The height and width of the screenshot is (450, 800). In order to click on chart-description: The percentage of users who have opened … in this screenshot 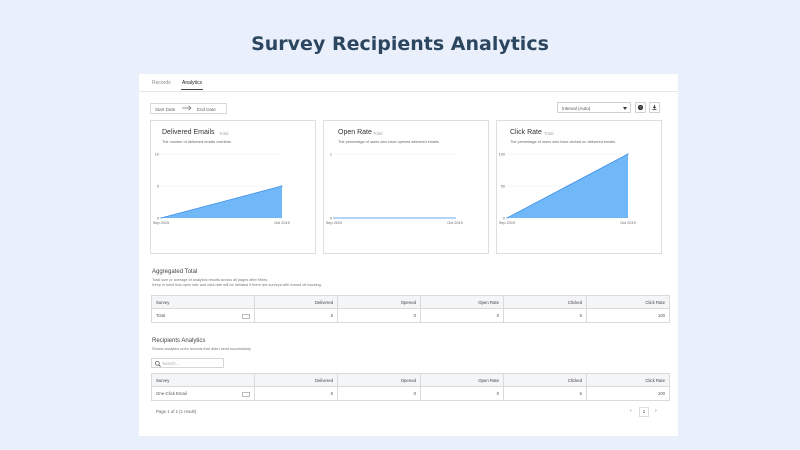, I will do `click(389, 142)`.